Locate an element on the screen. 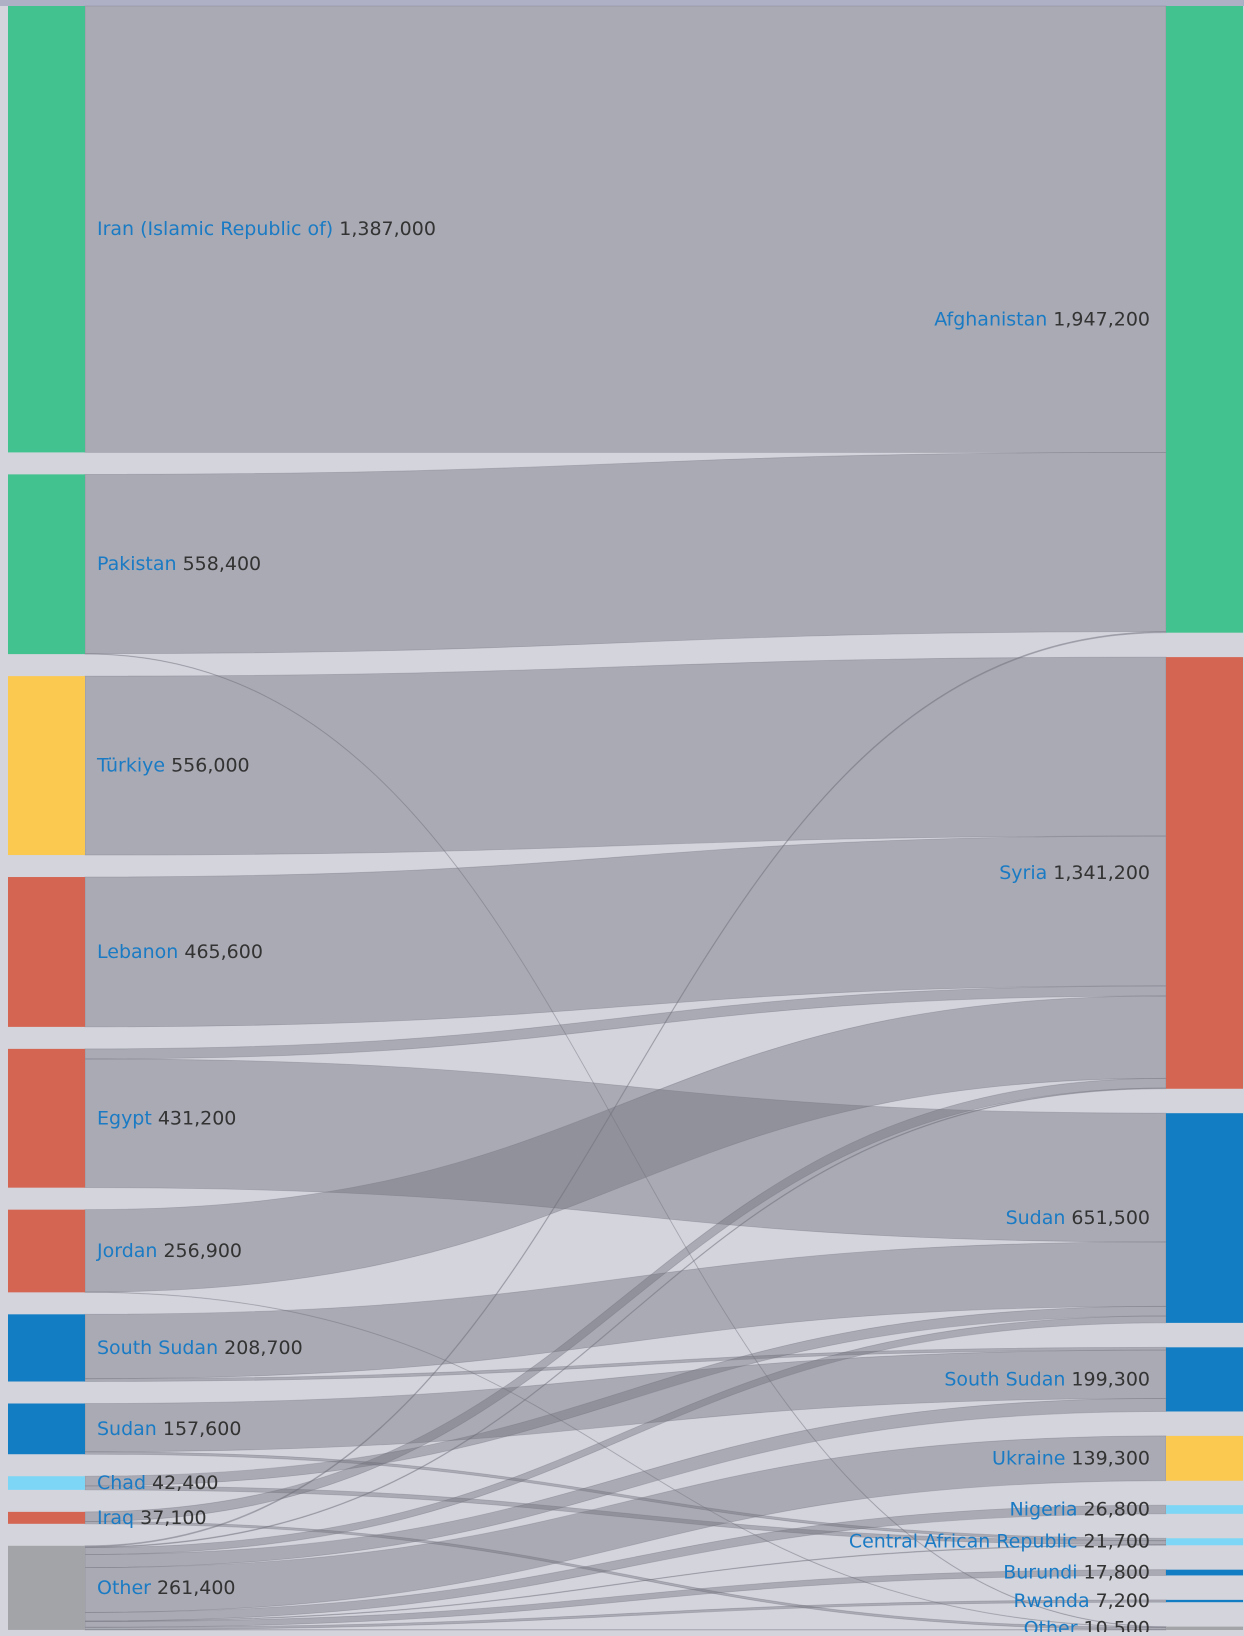  node-label: Ukraine 139,300 is located at coordinates (1071, 1458).